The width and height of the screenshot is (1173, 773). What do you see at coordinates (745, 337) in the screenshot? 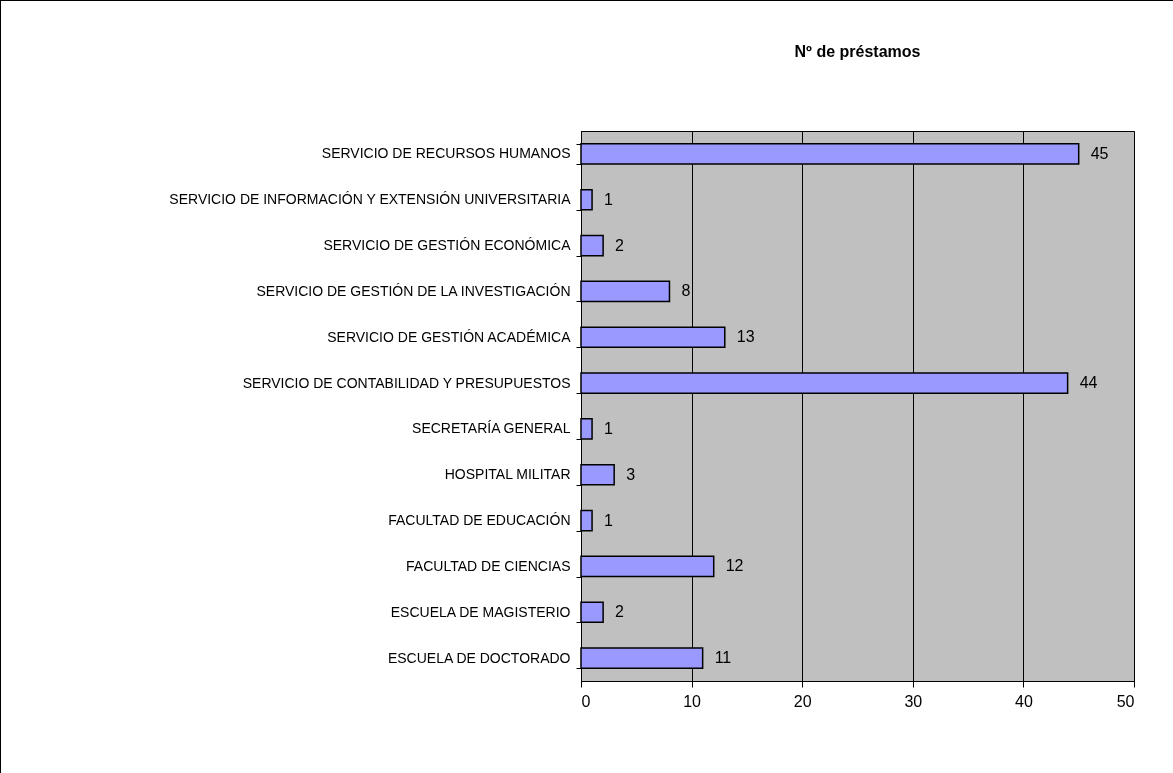
I see `data-label: 13` at bounding box center [745, 337].